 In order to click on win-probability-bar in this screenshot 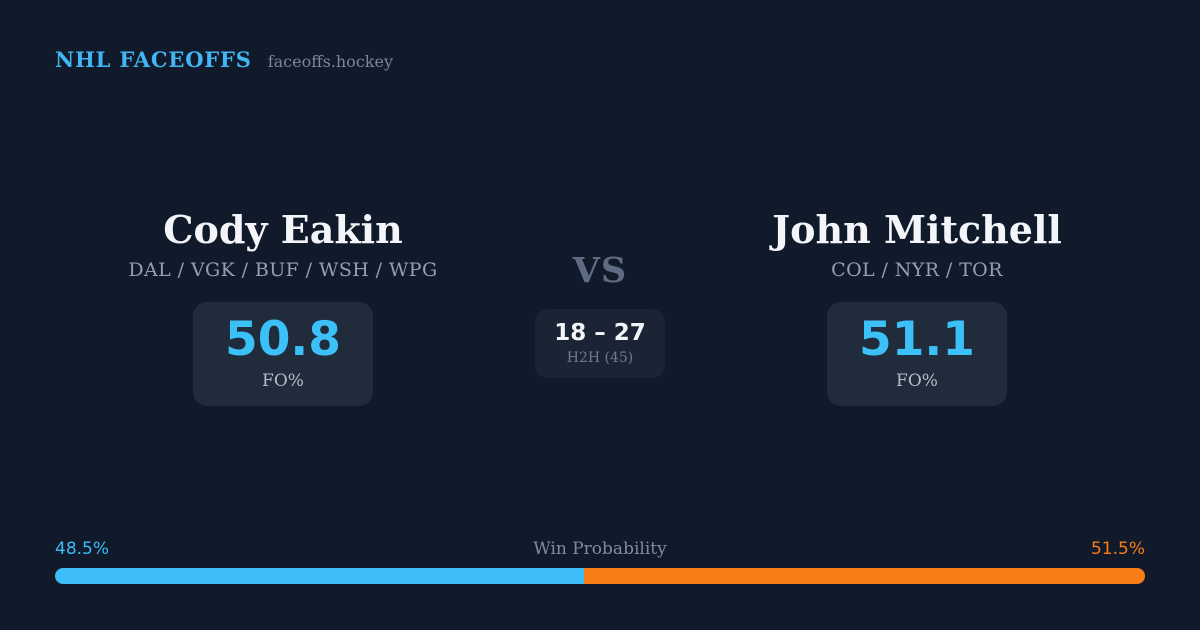, I will do `click(600, 576)`.